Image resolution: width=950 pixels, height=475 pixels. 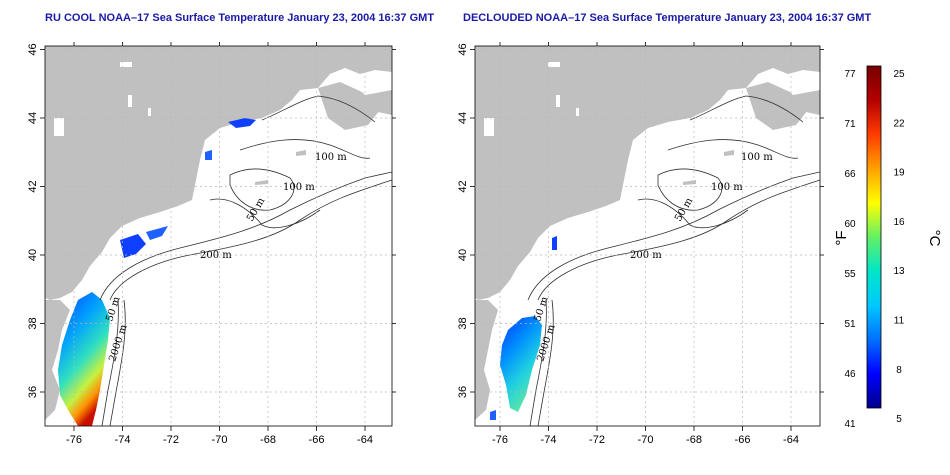 What do you see at coordinates (850, 374) in the screenshot?
I see `fahrenheit-tick-label: 46` at bounding box center [850, 374].